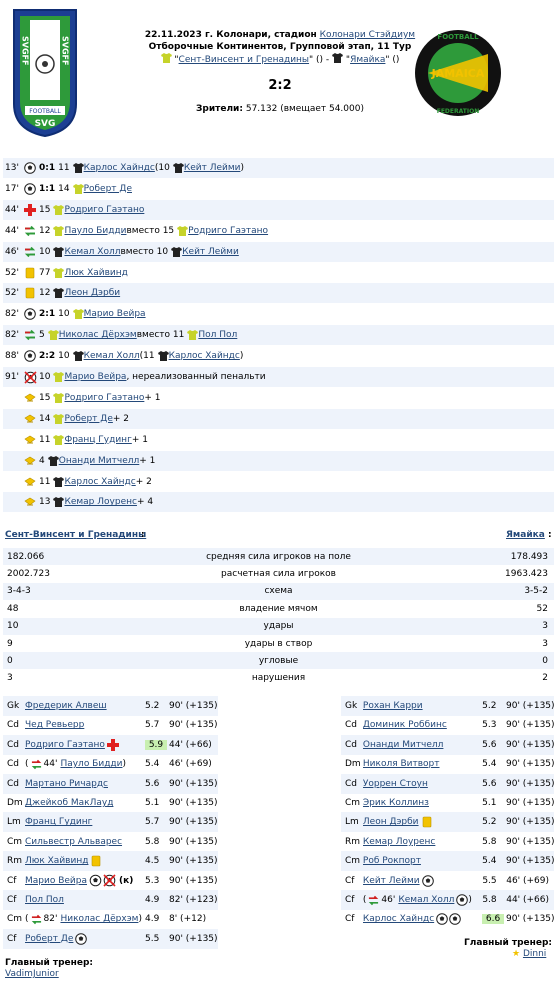 The width and height of the screenshot is (558, 984). Describe the element at coordinates (391, 861) in the screenshot. I see `player-link: Роб Рокпорт` at that location.